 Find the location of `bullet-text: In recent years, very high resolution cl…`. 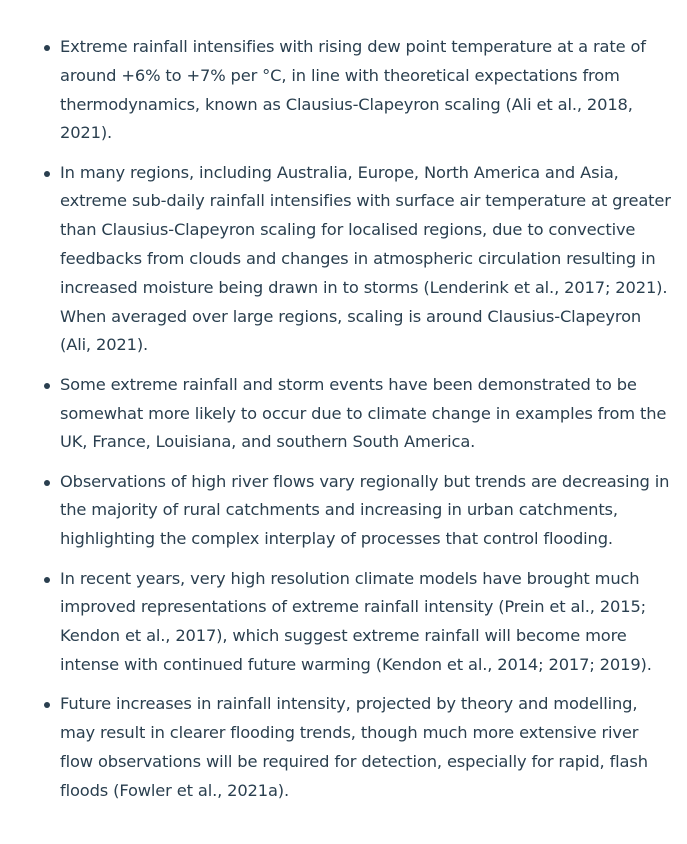

bullet-text: In recent years, very high resolution cl… is located at coordinates (356, 621).